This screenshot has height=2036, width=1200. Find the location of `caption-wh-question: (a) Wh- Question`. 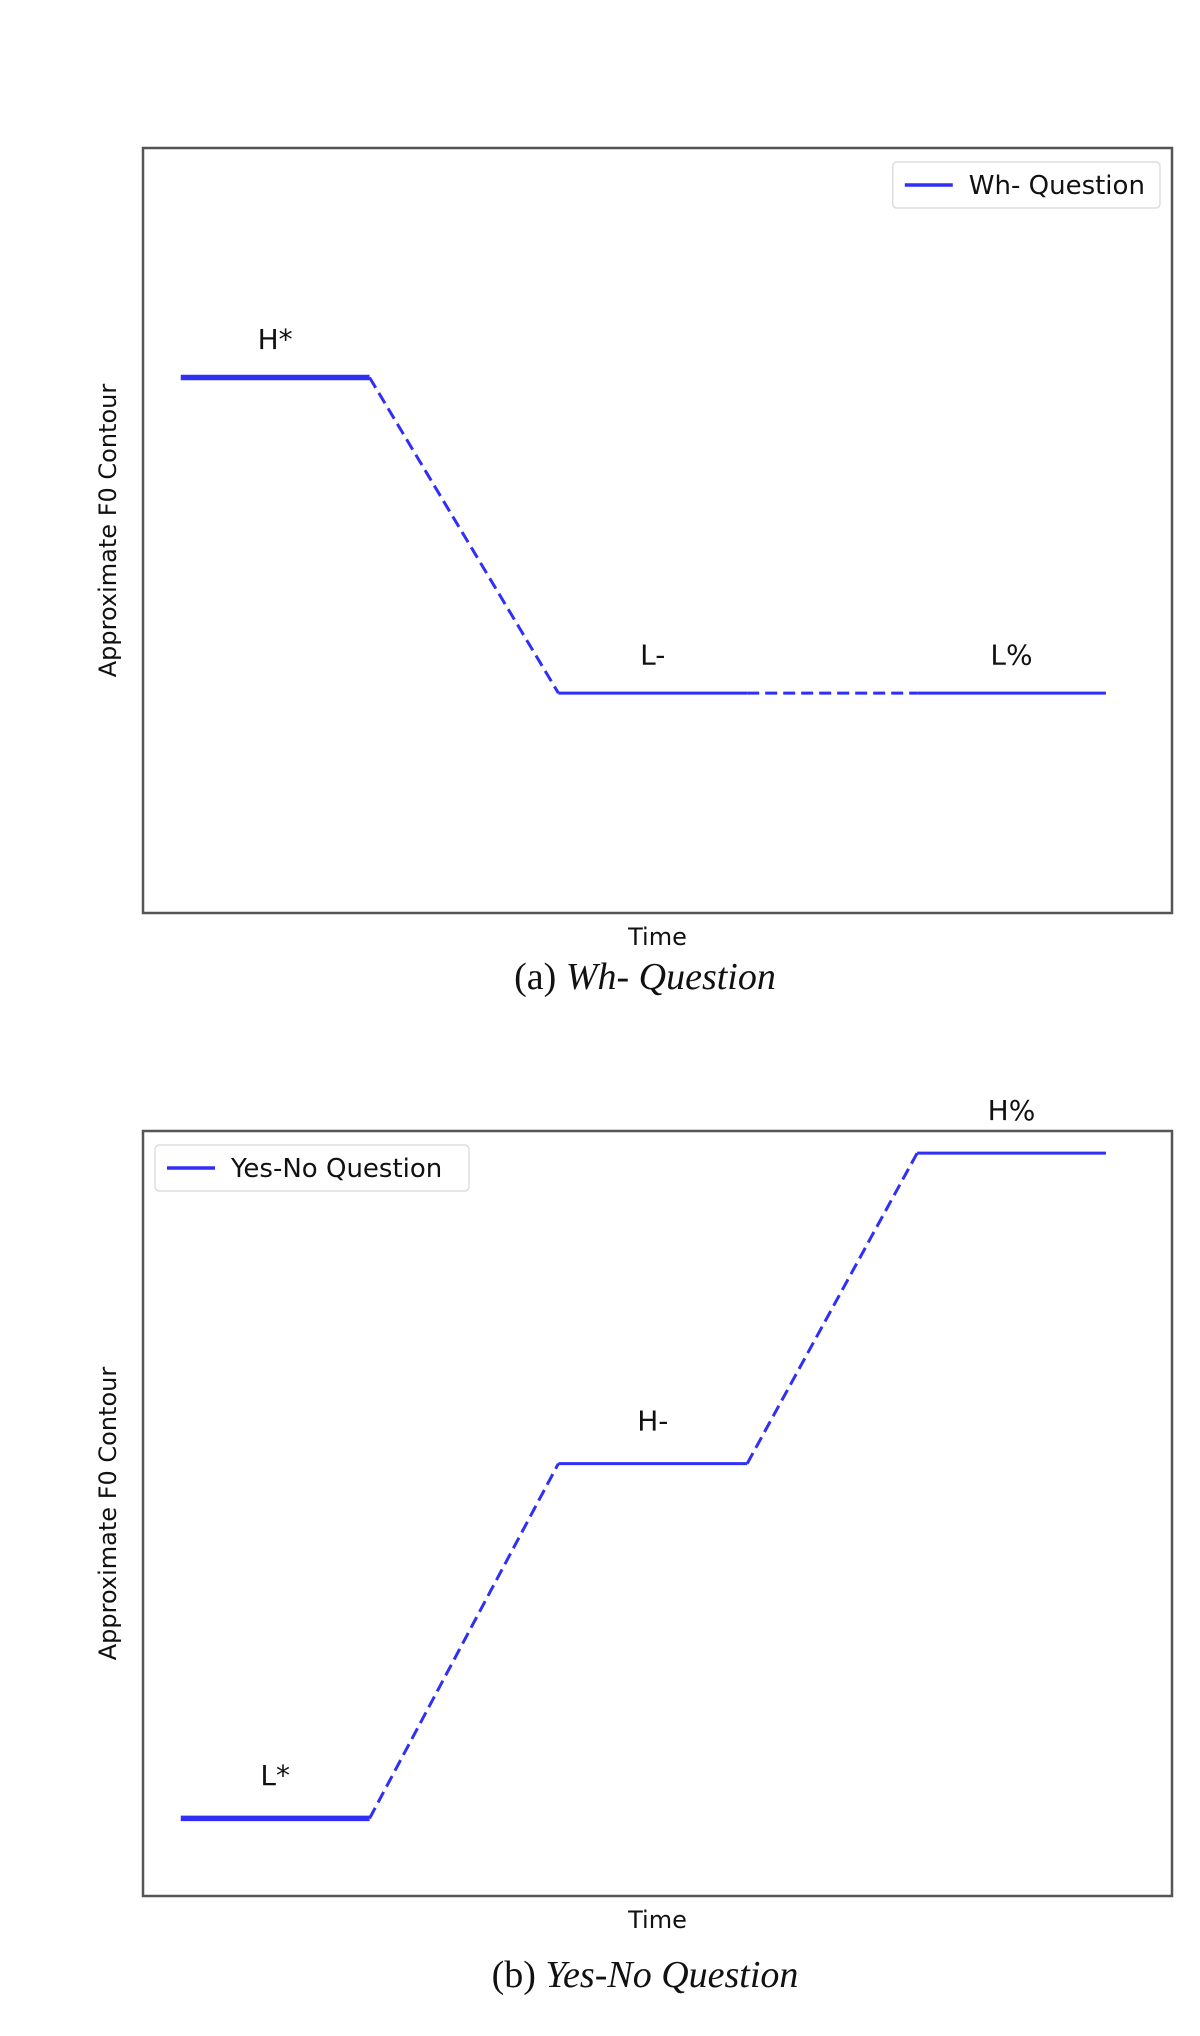

caption-wh-question: (a) Wh- Question is located at coordinates (600, 977).